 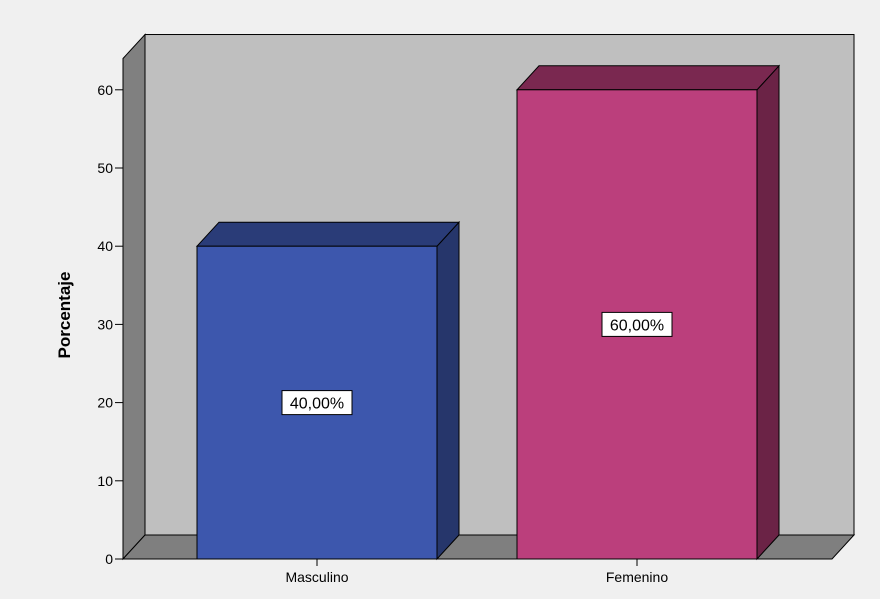 I want to click on y-axis-title: Porcentaje, so click(x=64, y=315).